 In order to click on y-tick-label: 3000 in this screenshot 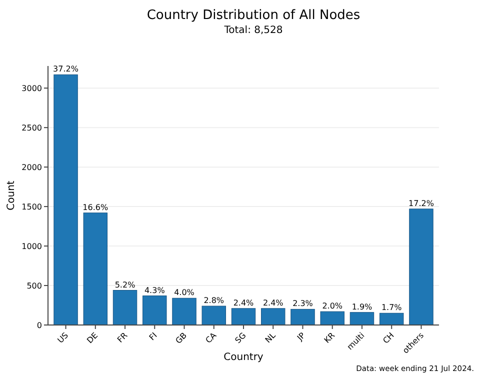, I will do `click(32, 88)`.